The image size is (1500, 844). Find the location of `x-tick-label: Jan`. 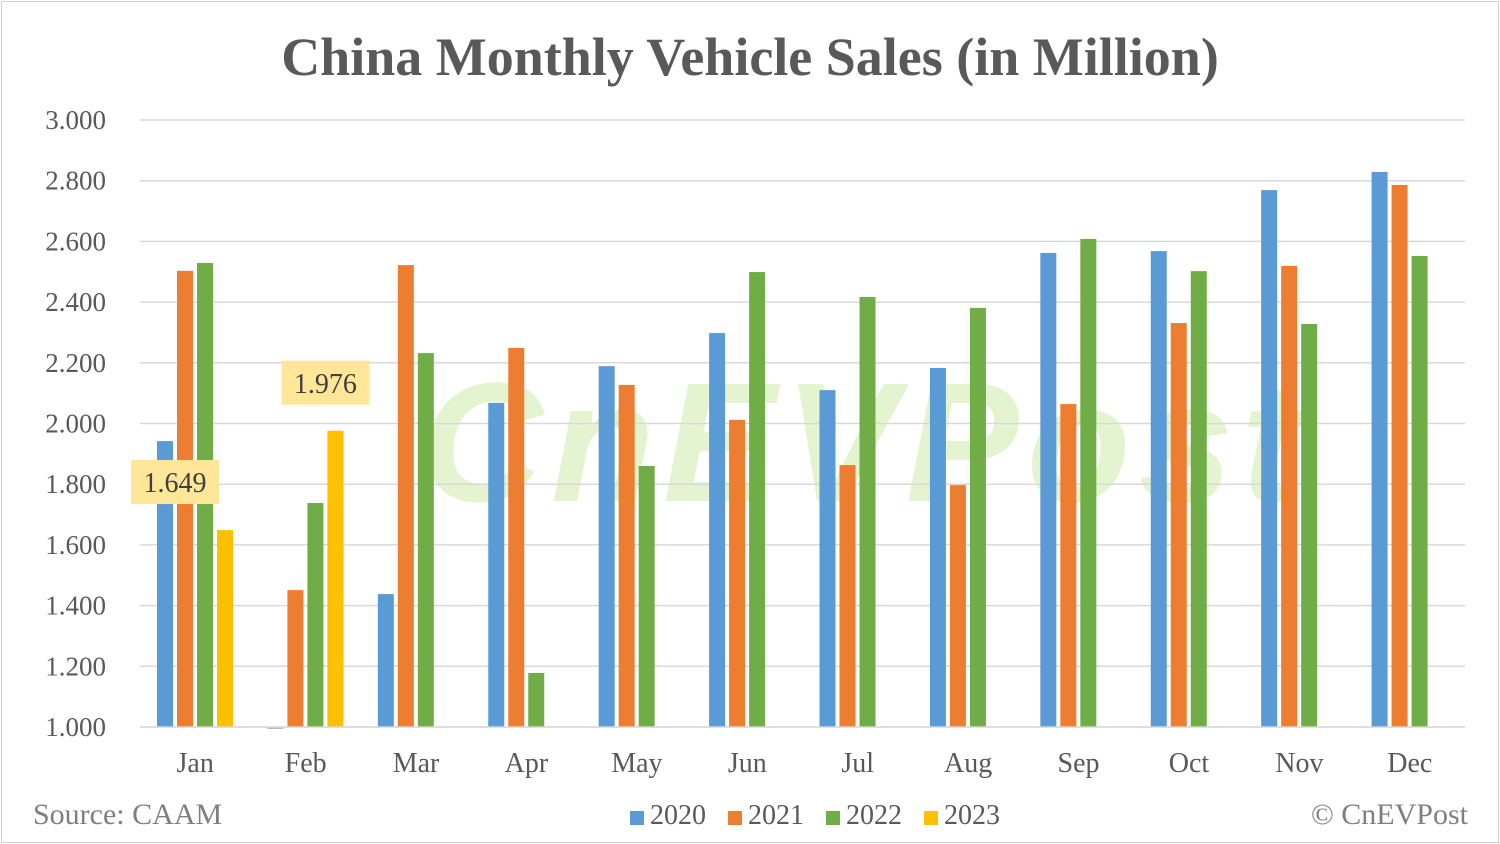

x-tick-label: Jan is located at coordinates (195, 763).